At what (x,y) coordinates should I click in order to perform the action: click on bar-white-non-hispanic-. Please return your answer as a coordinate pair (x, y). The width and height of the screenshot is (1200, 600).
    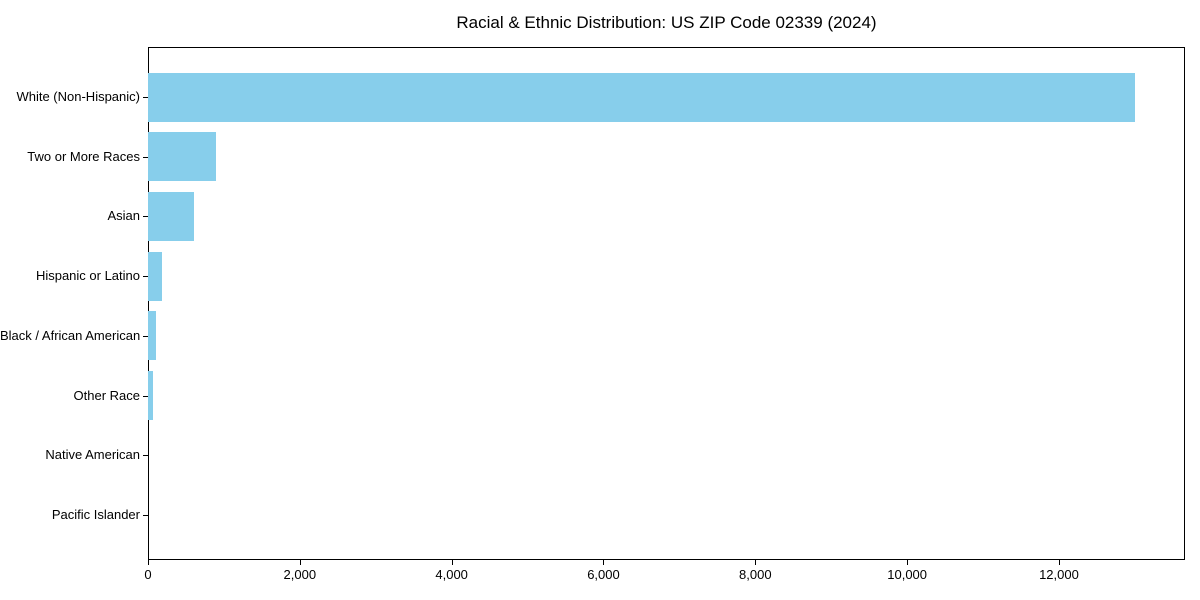
    Looking at the image, I should click on (641, 97).